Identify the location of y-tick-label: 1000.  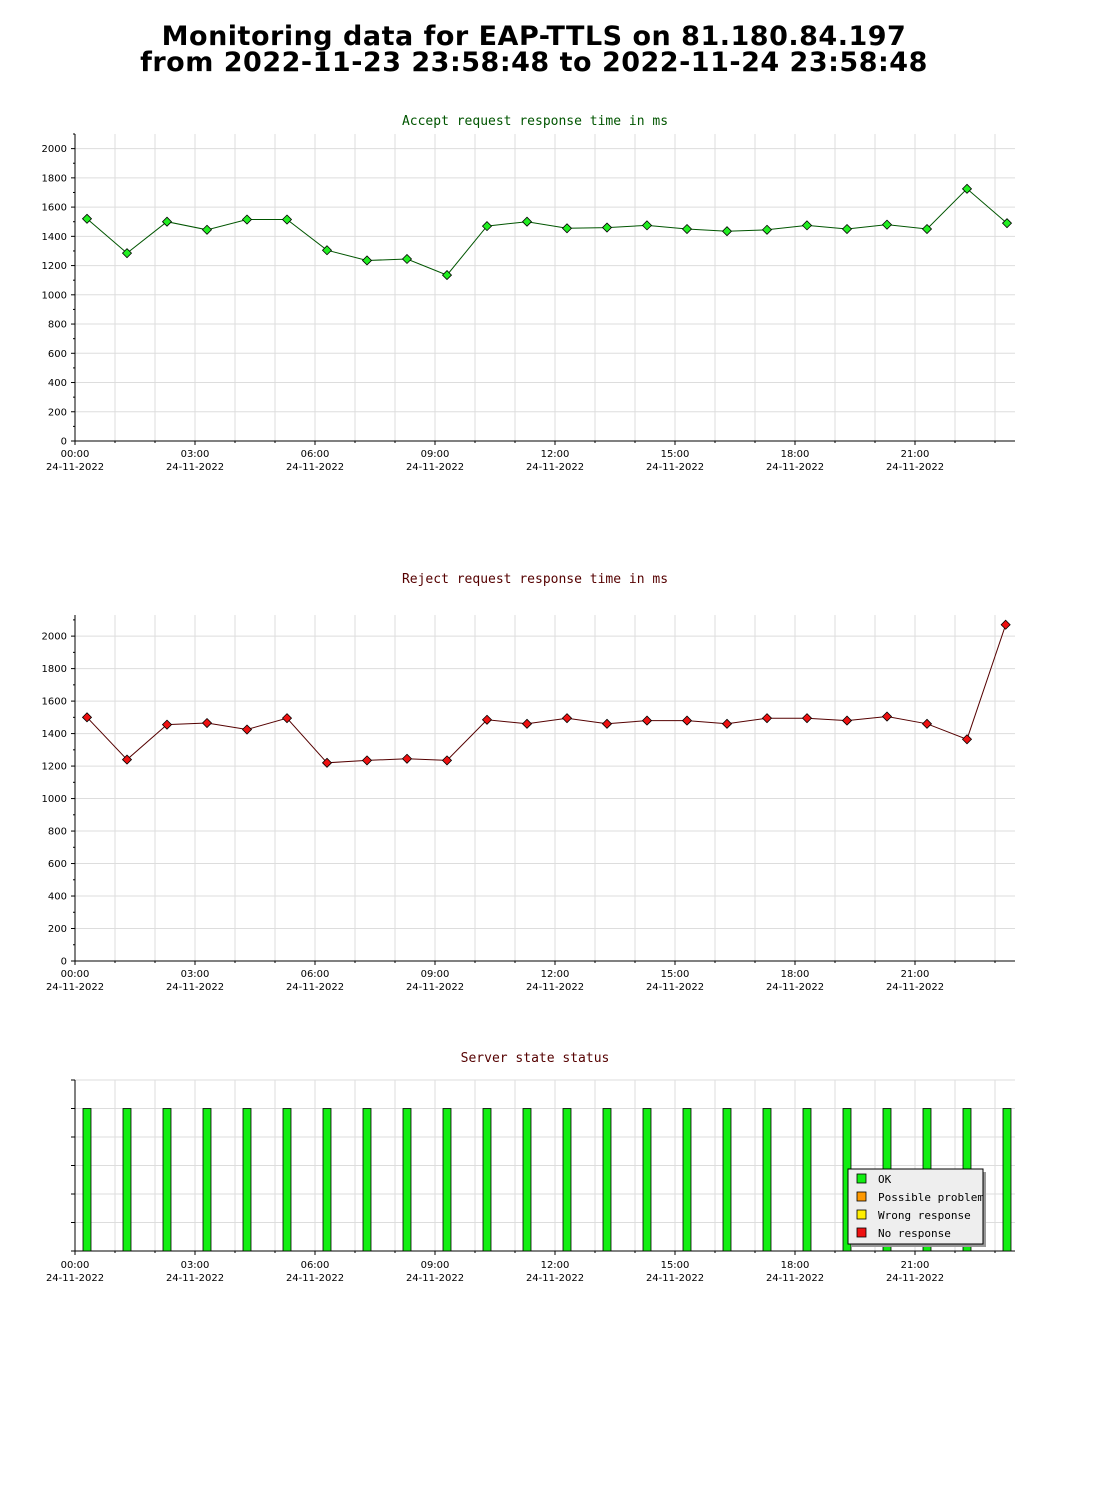
(54, 799).